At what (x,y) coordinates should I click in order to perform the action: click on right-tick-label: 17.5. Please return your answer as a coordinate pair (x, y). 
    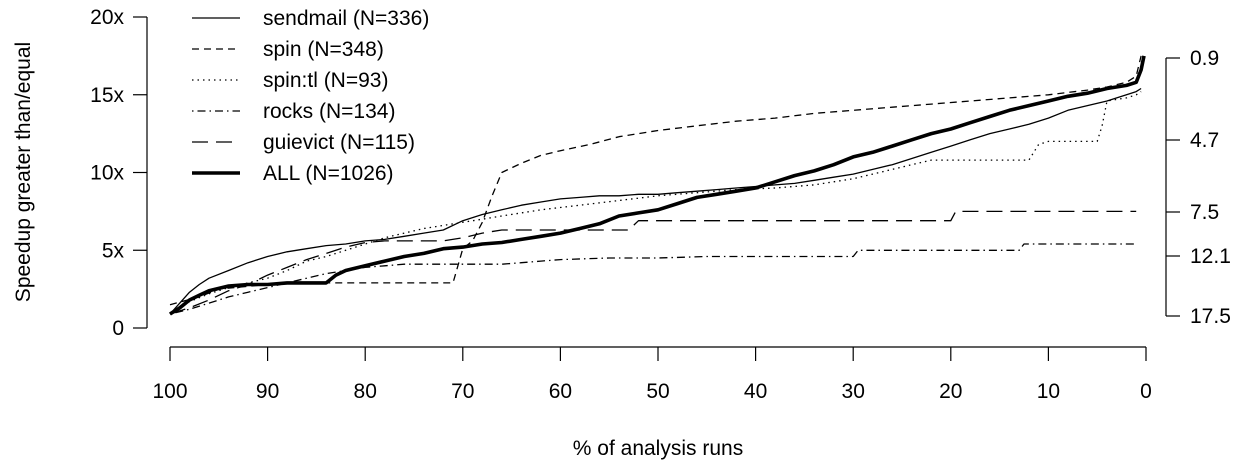
    Looking at the image, I should click on (1210, 316).